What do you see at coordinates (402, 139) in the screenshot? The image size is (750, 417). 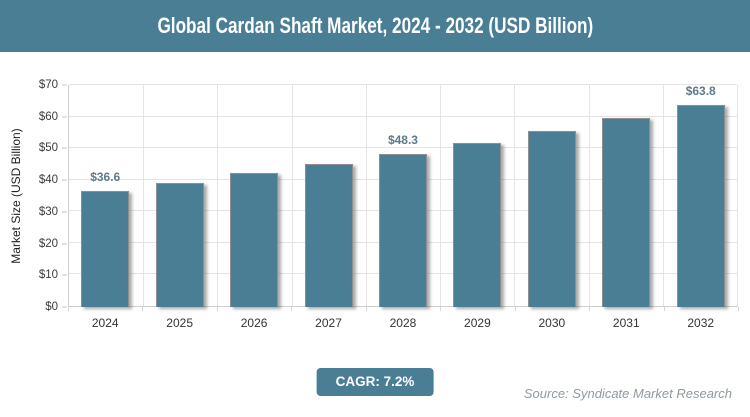 I see `bar-value-label: $48.3` at bounding box center [402, 139].